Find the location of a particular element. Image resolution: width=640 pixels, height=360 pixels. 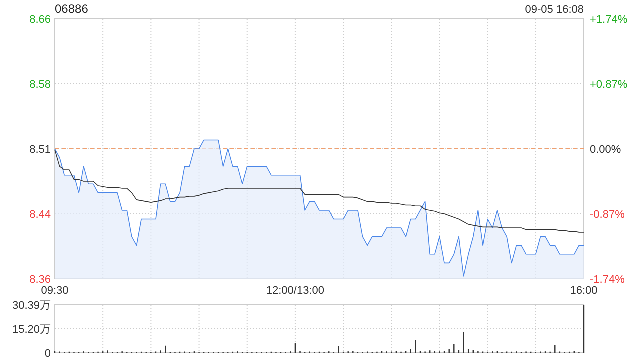

y-tick-label: 8.66 is located at coordinates (40, 20).